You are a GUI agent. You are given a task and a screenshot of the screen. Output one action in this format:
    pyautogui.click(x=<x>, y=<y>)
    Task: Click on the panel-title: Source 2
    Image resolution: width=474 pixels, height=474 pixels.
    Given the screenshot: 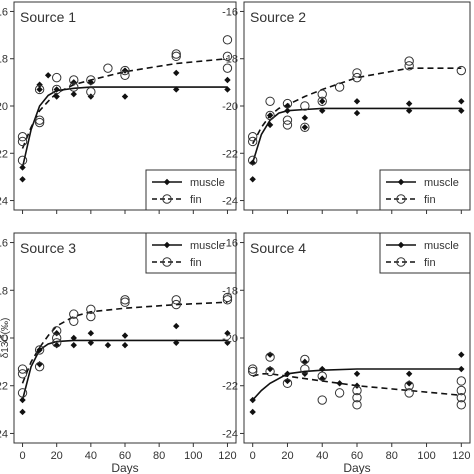 What is the action you would take?
    pyautogui.click(x=278, y=17)
    